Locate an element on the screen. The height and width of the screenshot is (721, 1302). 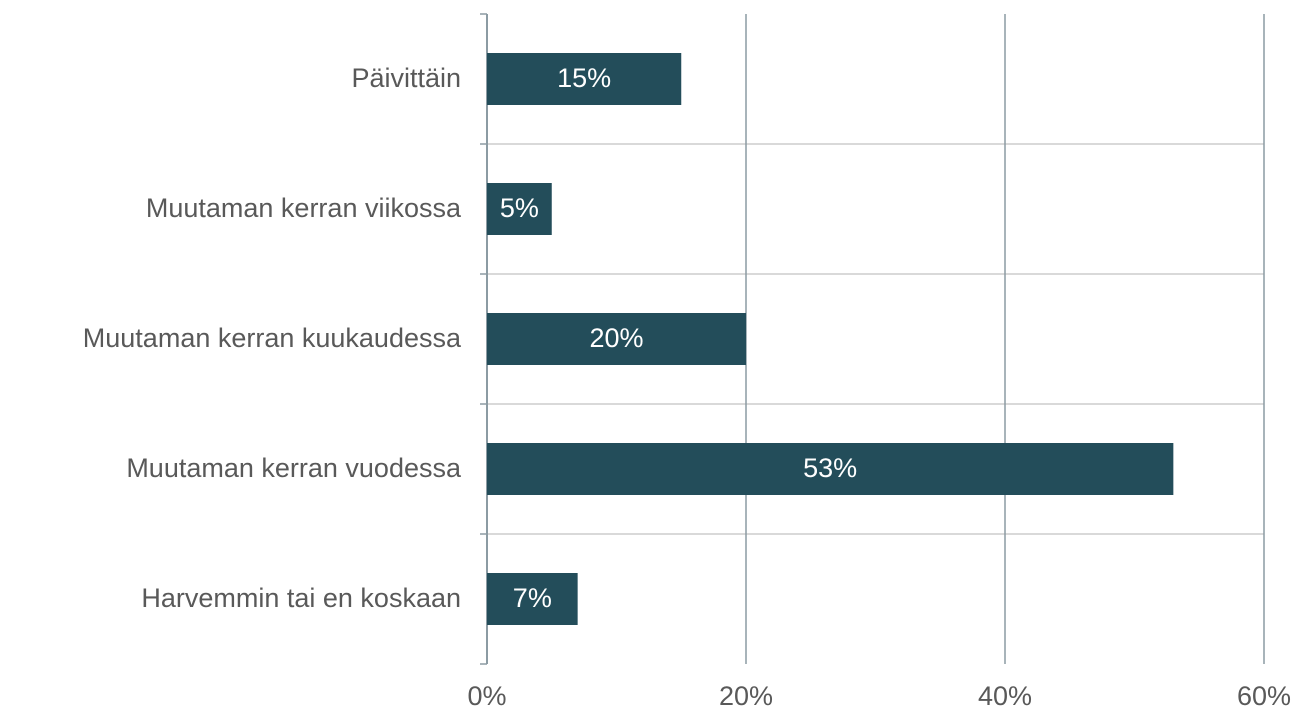
x-tick-label: 60% is located at coordinates (1264, 696).